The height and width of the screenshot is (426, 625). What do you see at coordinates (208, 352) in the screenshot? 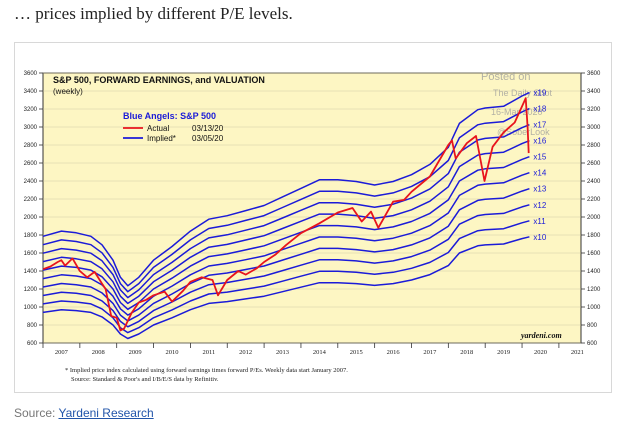
I see `x-tick-label: 2011` at bounding box center [208, 352].